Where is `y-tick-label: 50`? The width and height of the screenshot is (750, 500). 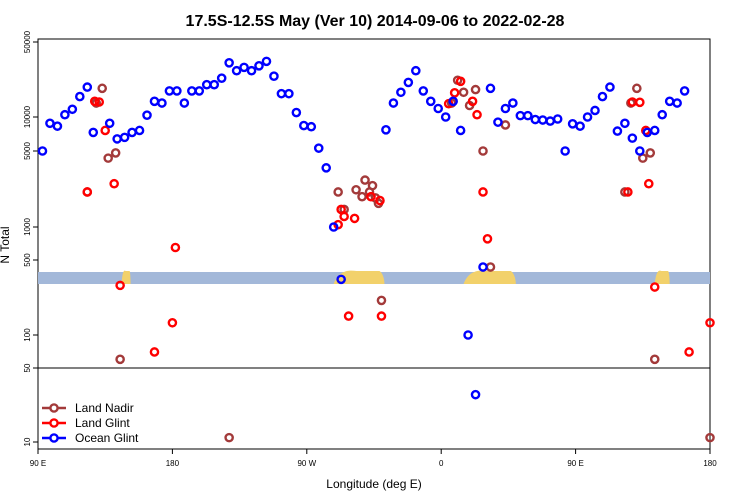
y-tick-label: 50 is located at coordinates (27, 367).